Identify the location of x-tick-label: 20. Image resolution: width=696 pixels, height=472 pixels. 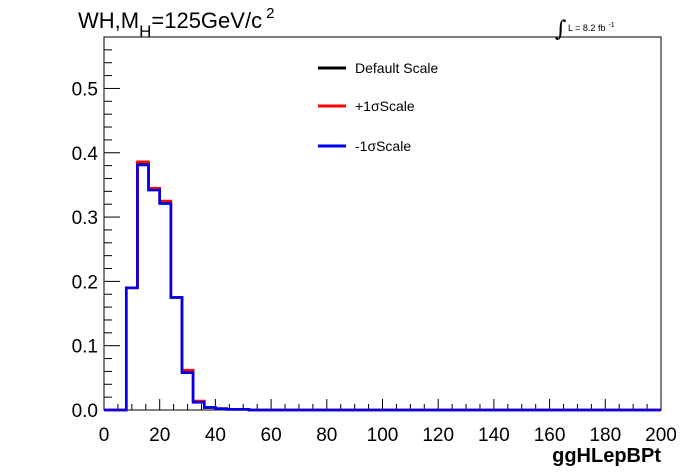
(159, 435).